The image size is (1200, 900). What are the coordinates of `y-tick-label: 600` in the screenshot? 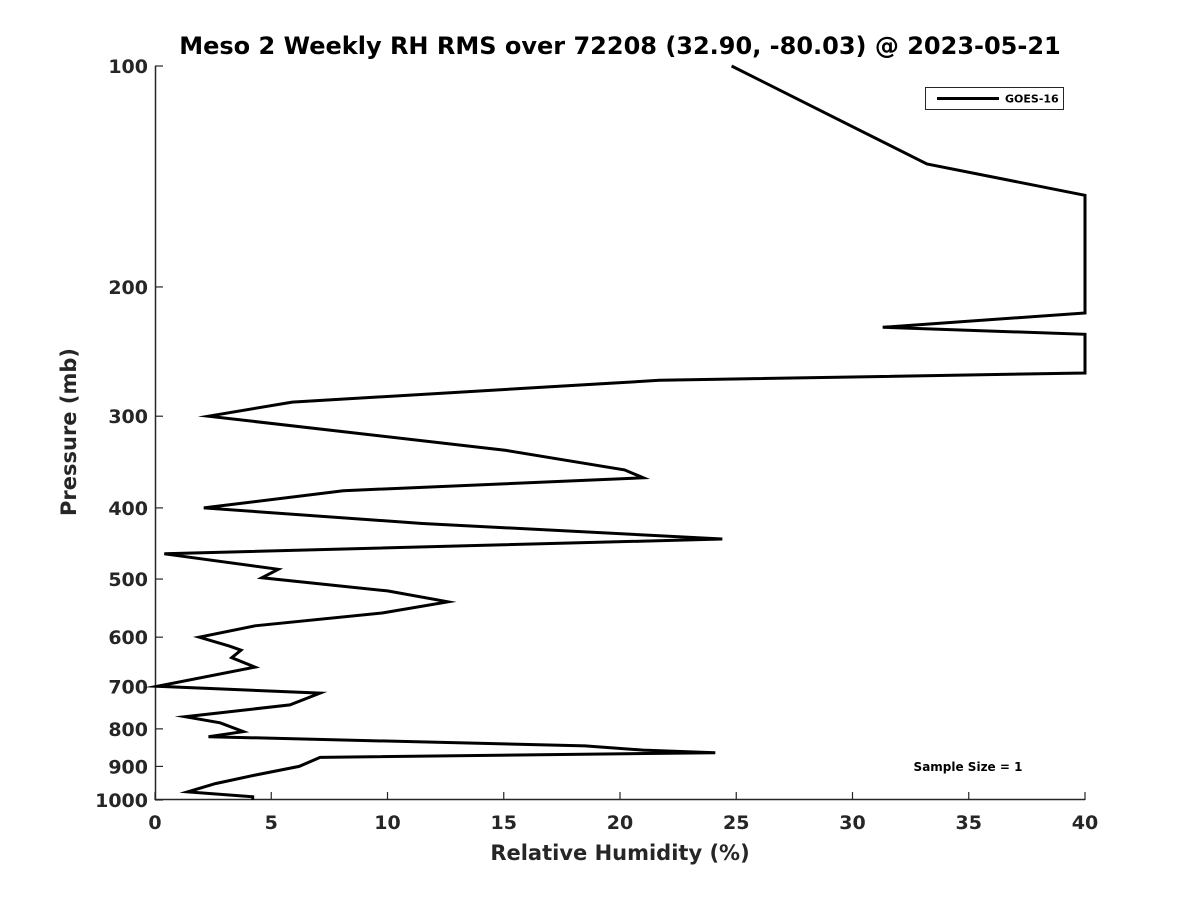 It's located at (128, 638).